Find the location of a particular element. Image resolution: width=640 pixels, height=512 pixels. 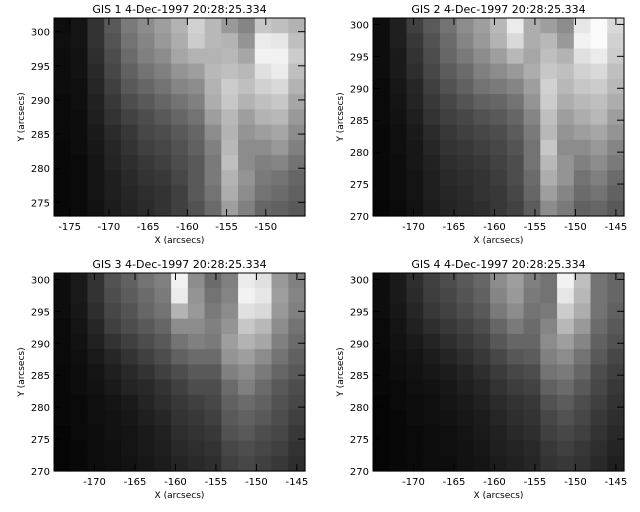

gis-3-y-tick-label: 270 is located at coordinates (40, 472).